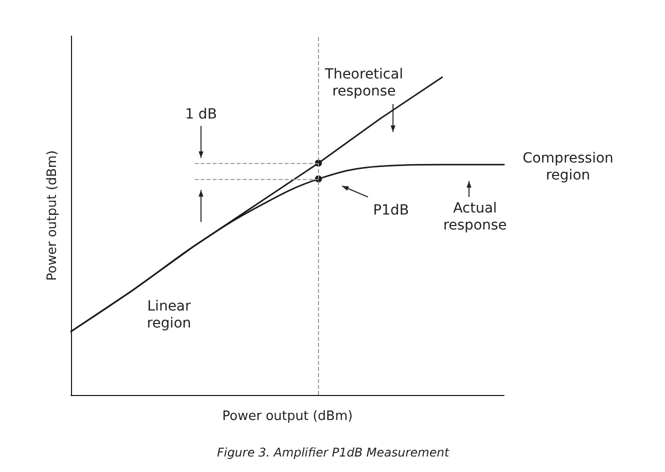  I want to click on y-axis-title: Power output (dBm), so click(52, 215).